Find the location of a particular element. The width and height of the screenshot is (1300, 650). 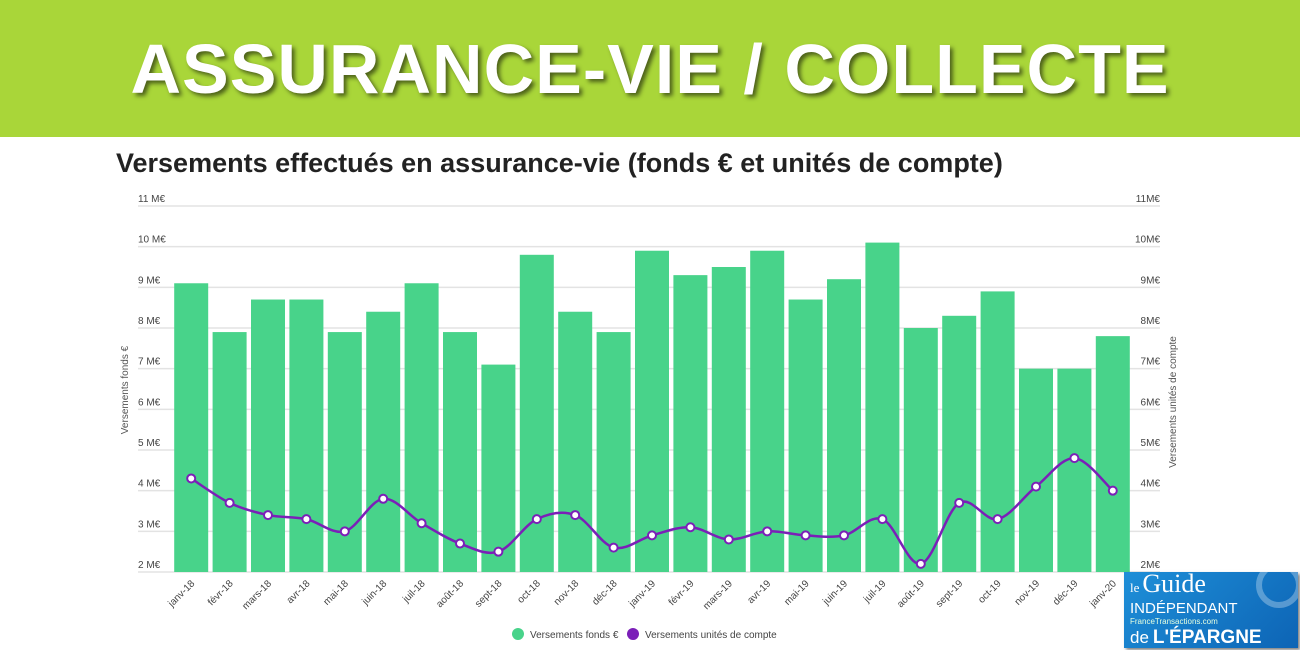

y2-tick-label: 5M€ is located at coordinates (1151, 443).